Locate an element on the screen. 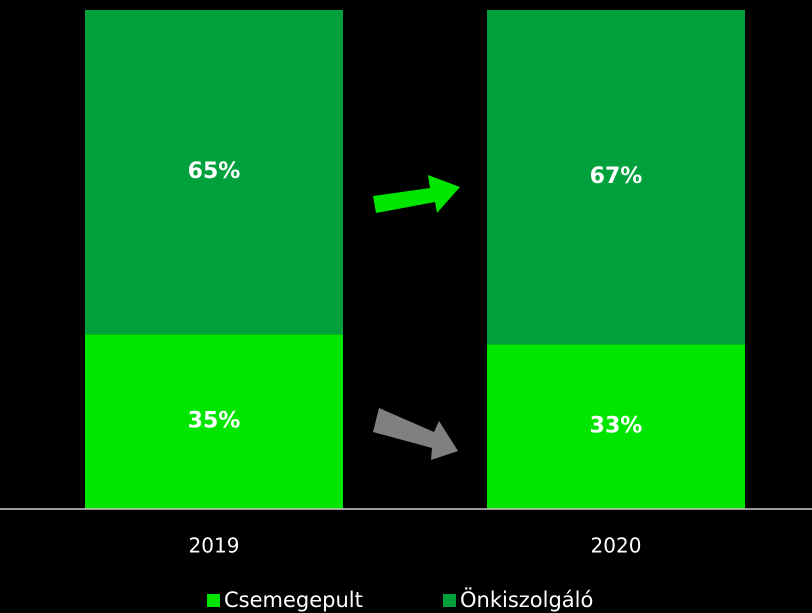 The height and width of the screenshot is (613, 812). value-label: 35% is located at coordinates (214, 421).